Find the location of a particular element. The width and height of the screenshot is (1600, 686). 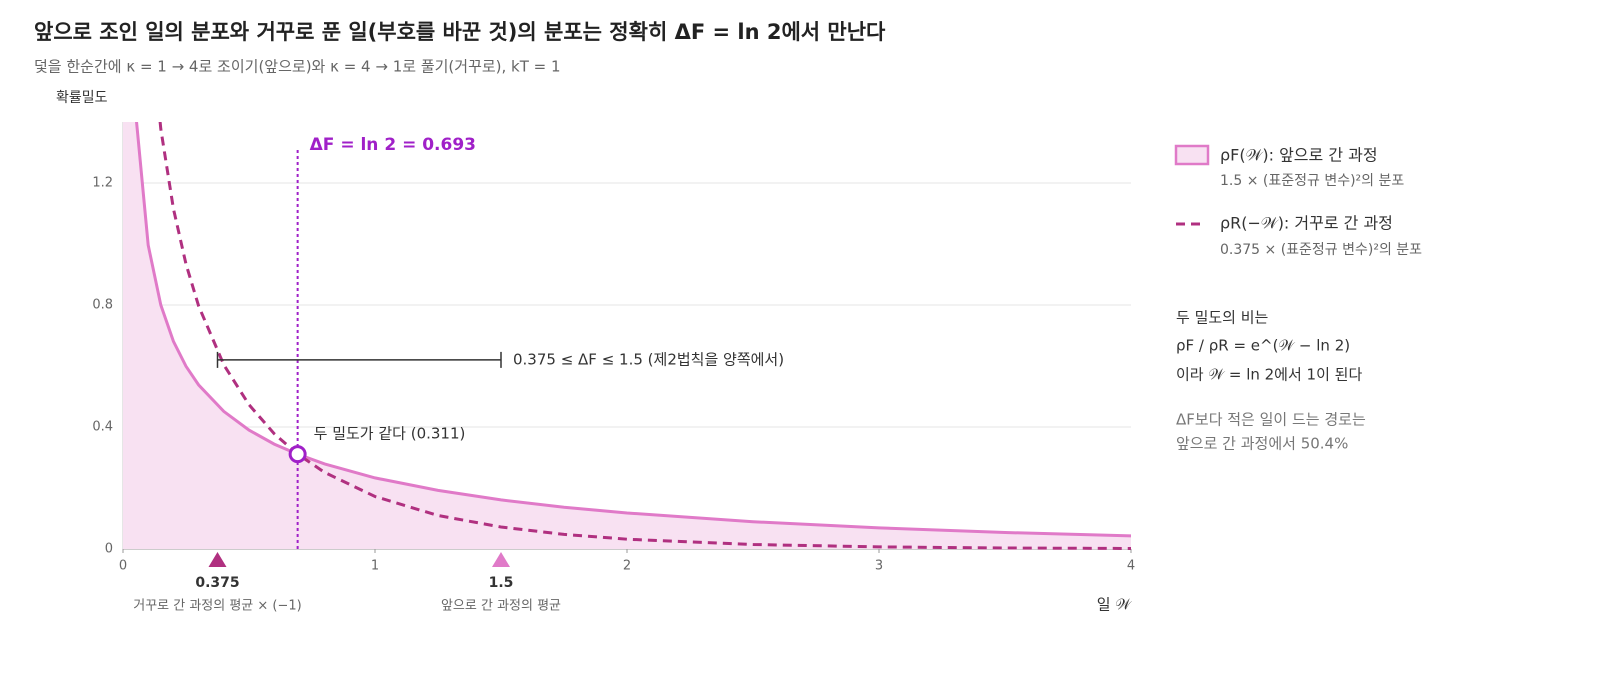

legend-label: ρR(−𝒲): 거꾸로 간 과정 is located at coordinates (1306, 223).